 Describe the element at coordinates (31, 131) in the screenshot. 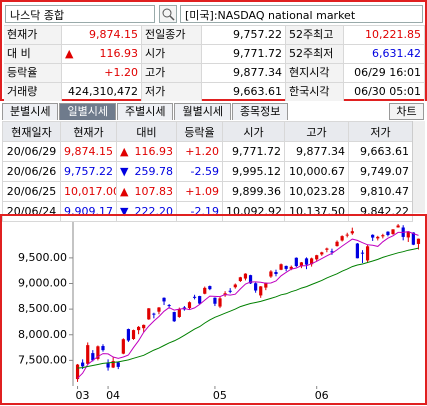

I see `column-header: 현재일자` at that location.